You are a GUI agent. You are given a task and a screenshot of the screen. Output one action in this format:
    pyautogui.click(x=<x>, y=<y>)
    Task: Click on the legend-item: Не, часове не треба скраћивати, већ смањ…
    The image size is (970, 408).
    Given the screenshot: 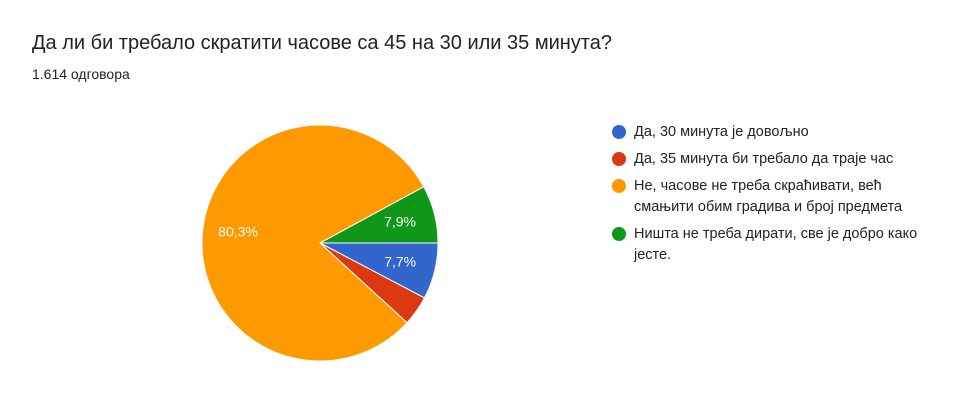 What is the action you would take?
    pyautogui.click(x=777, y=197)
    